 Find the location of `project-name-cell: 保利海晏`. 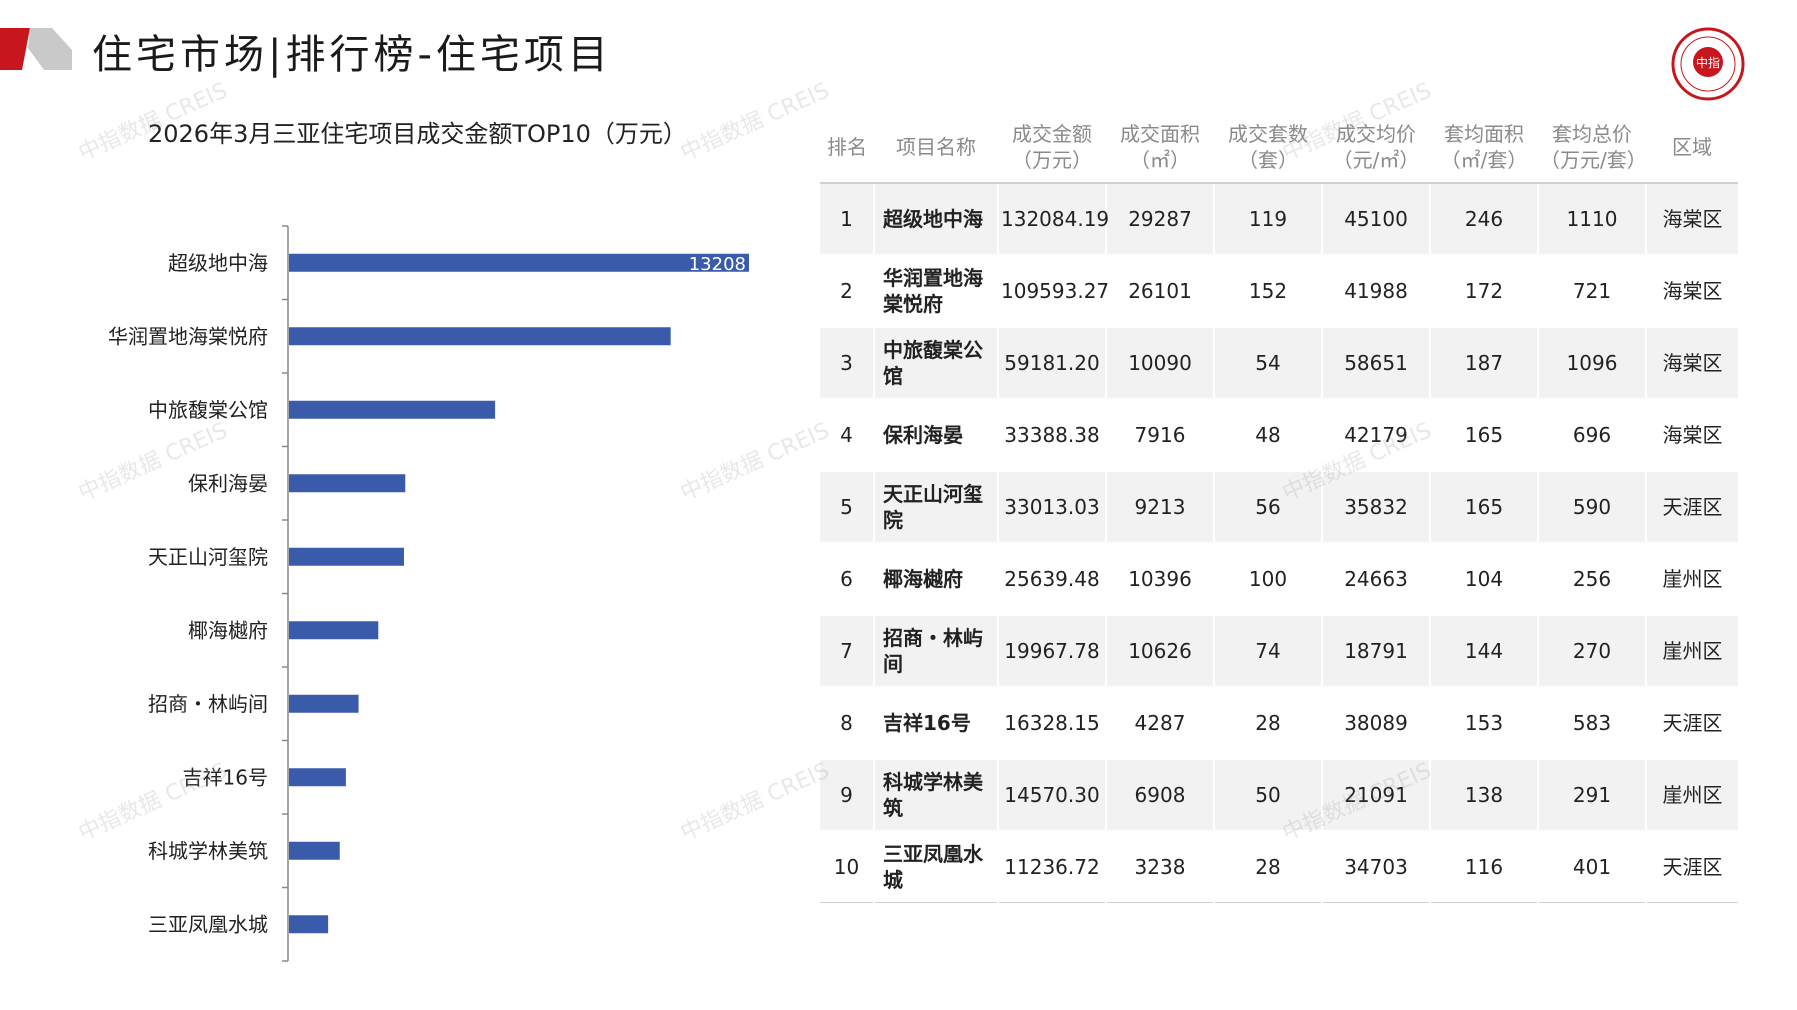

project-name-cell: 保利海晏 is located at coordinates (935, 434).